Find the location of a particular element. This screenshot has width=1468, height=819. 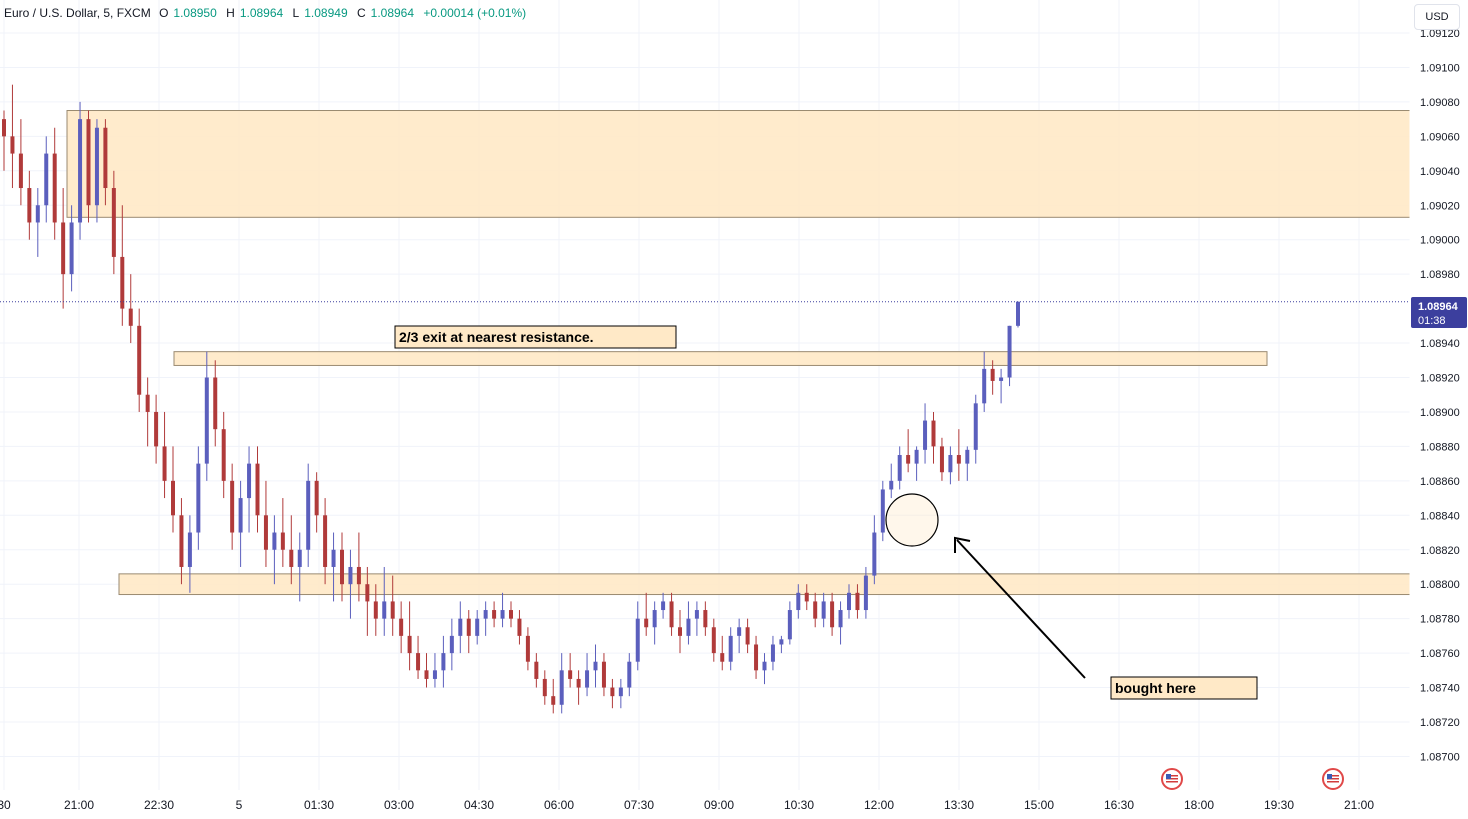

flag-canton is located at coordinates (1168, 776).